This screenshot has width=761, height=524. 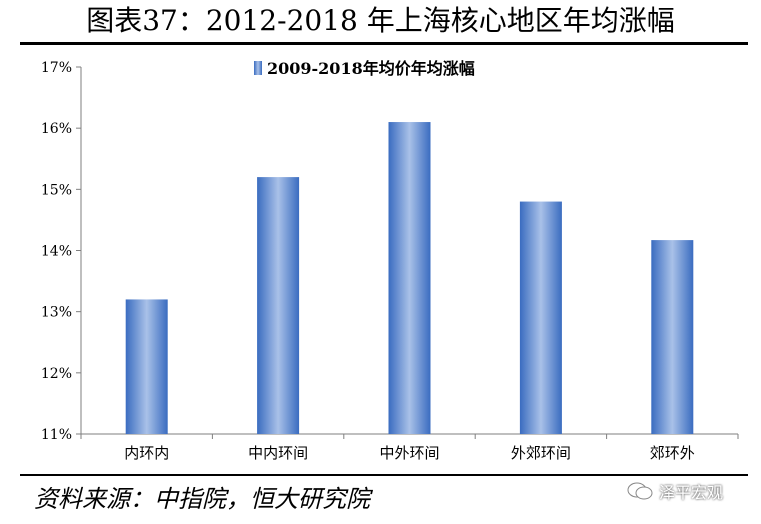 What do you see at coordinates (56, 190) in the screenshot?
I see `y-tick-label: 15%` at bounding box center [56, 190].